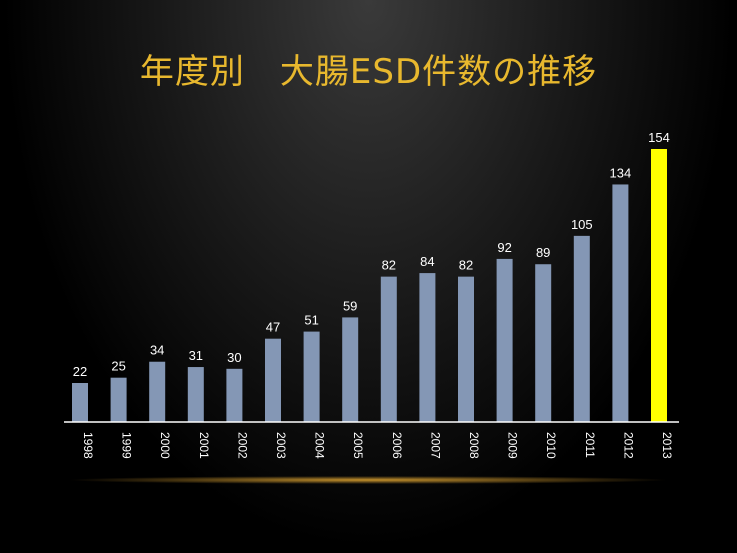  Describe the element at coordinates (388, 349) in the screenshot. I see `bar-2006` at that location.